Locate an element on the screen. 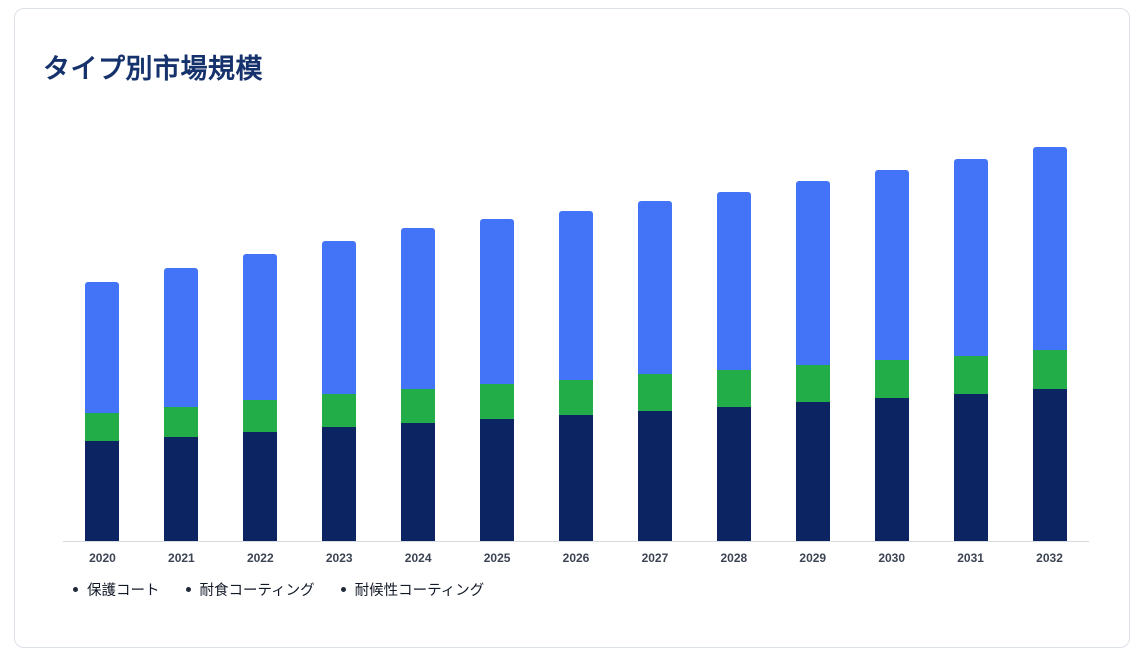 This screenshot has height=648, width=1144. legend-item: 耐候性コーティング is located at coordinates (412, 589).